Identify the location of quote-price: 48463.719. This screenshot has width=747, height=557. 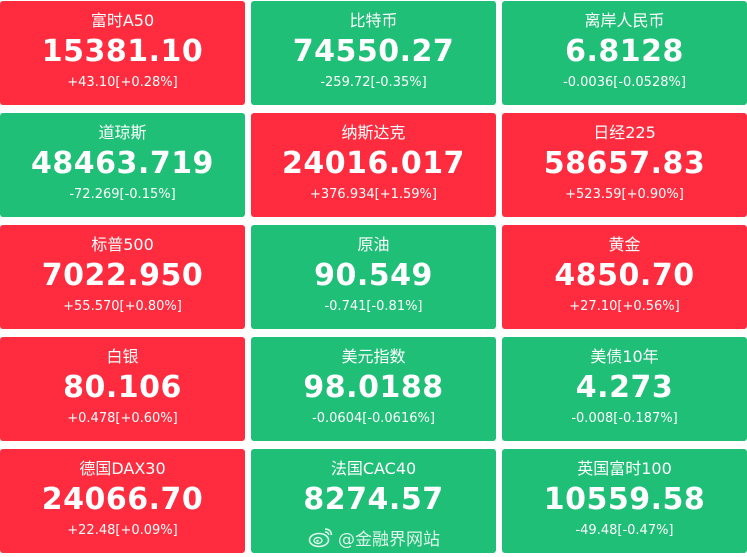
(122, 163).